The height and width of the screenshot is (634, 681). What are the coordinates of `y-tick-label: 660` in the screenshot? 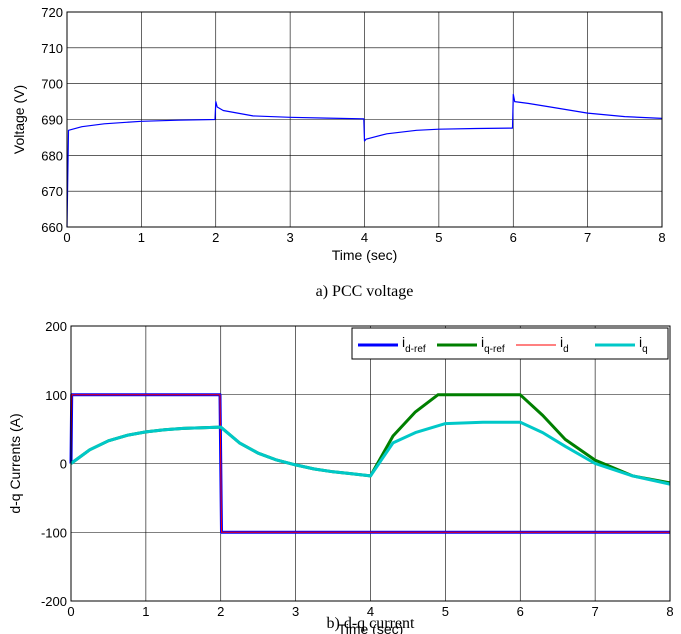 It's located at (52, 227).